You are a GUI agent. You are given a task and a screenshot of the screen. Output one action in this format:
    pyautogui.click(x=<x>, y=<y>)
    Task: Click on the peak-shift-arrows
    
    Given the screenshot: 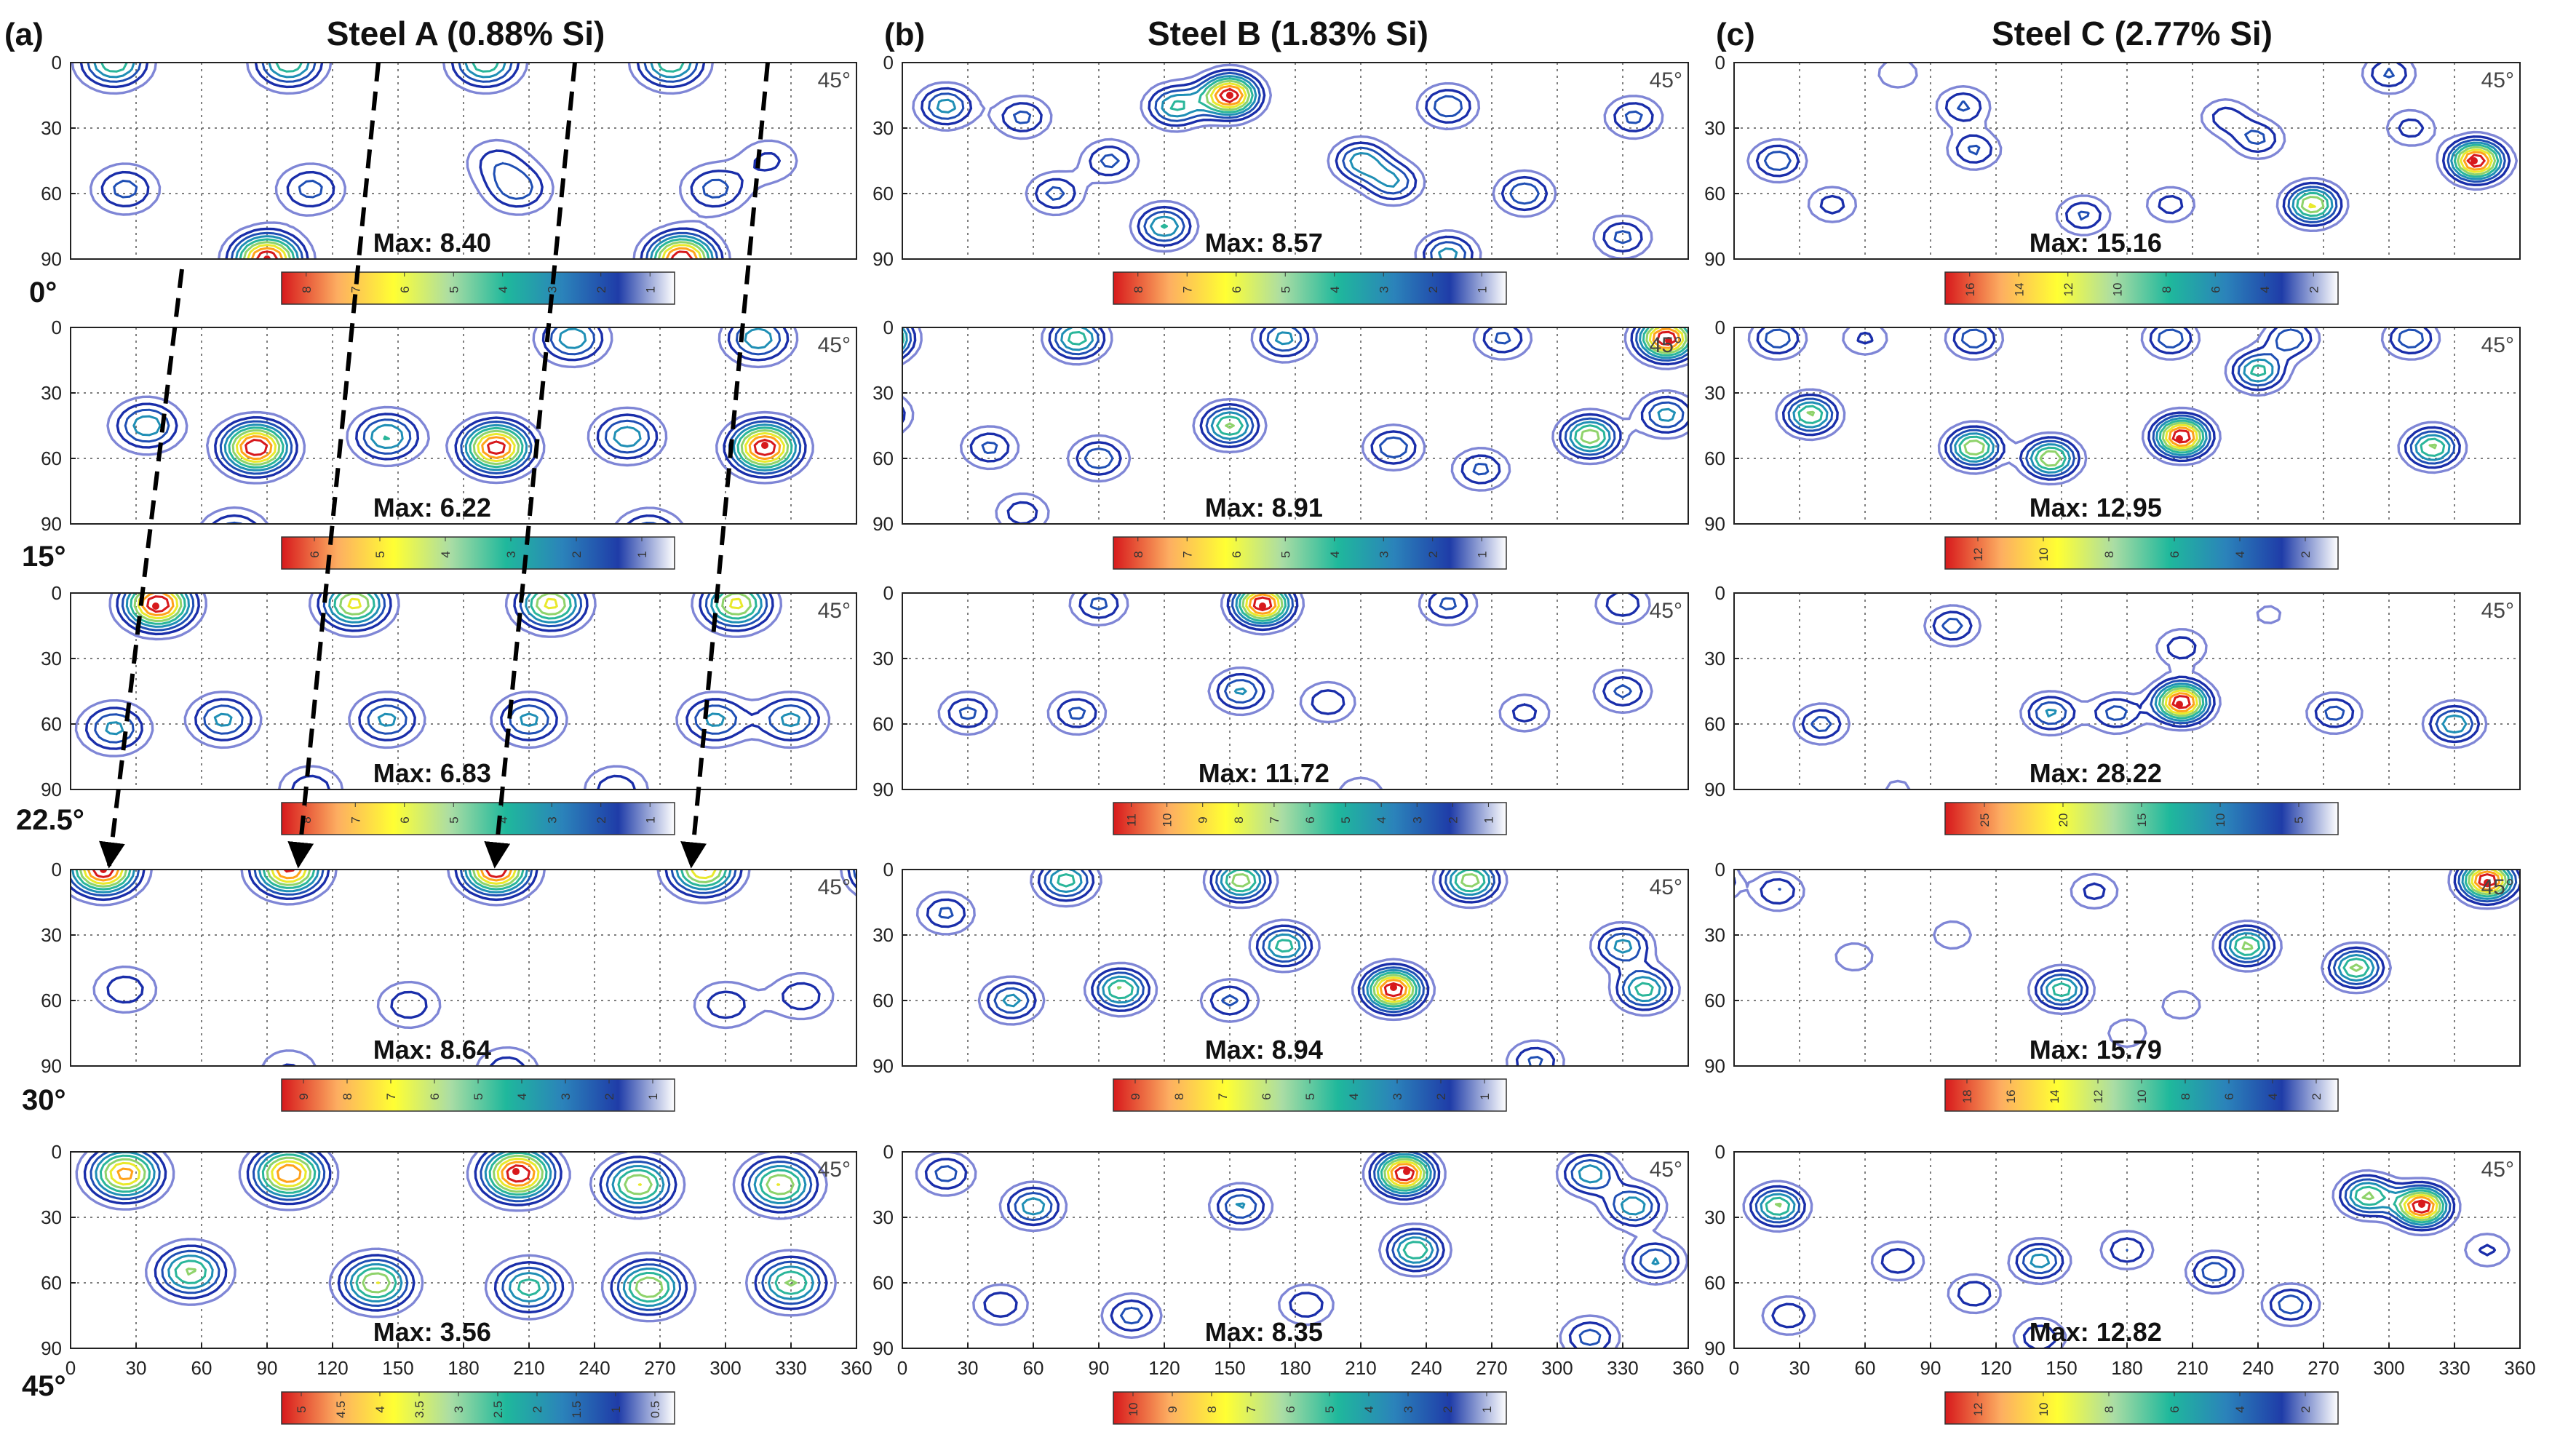 What is the action you would take?
    pyautogui.click(x=434, y=465)
    